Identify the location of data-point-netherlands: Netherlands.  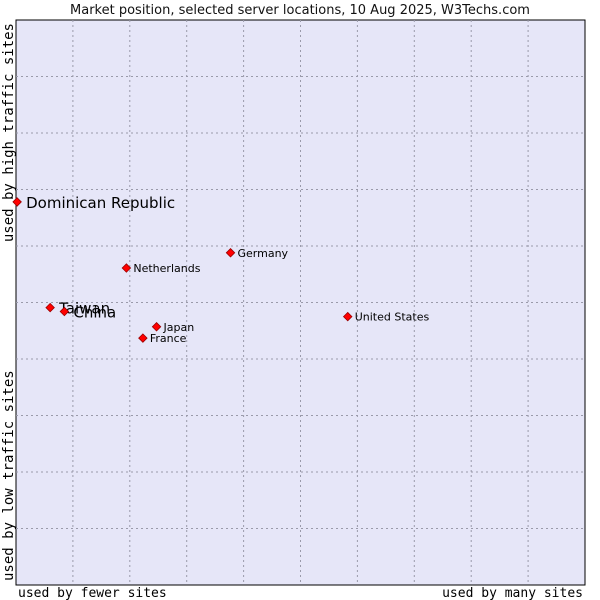
(161, 268).